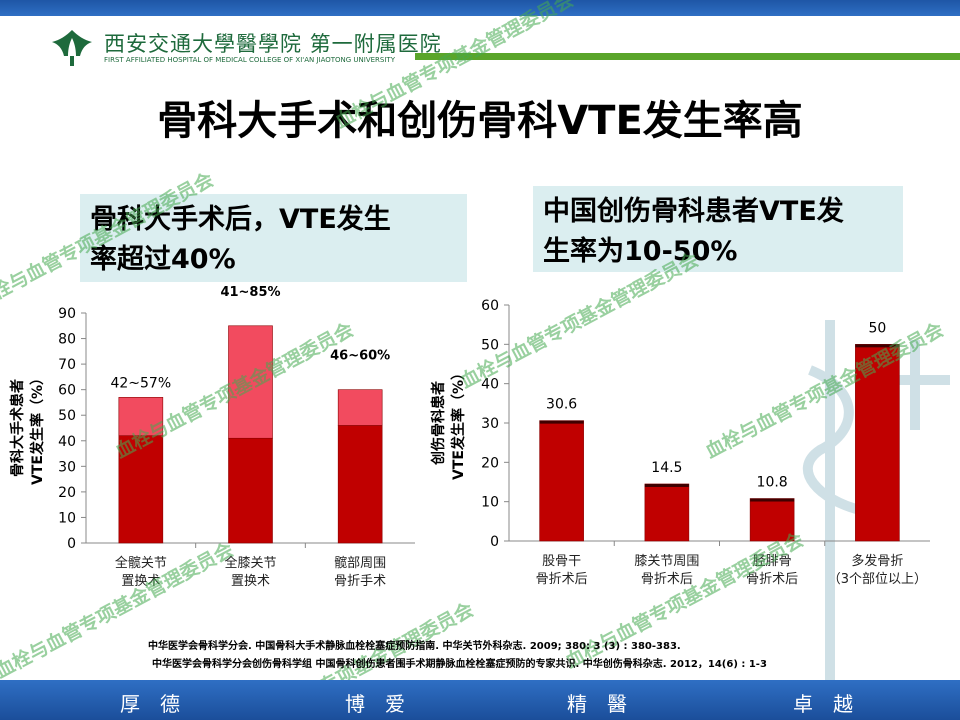 This screenshot has height=720, width=960. Describe the element at coordinates (273, 238) in the screenshot. I see `callout-left: 骨科大手术后，VTE发生 率超过40%` at that location.